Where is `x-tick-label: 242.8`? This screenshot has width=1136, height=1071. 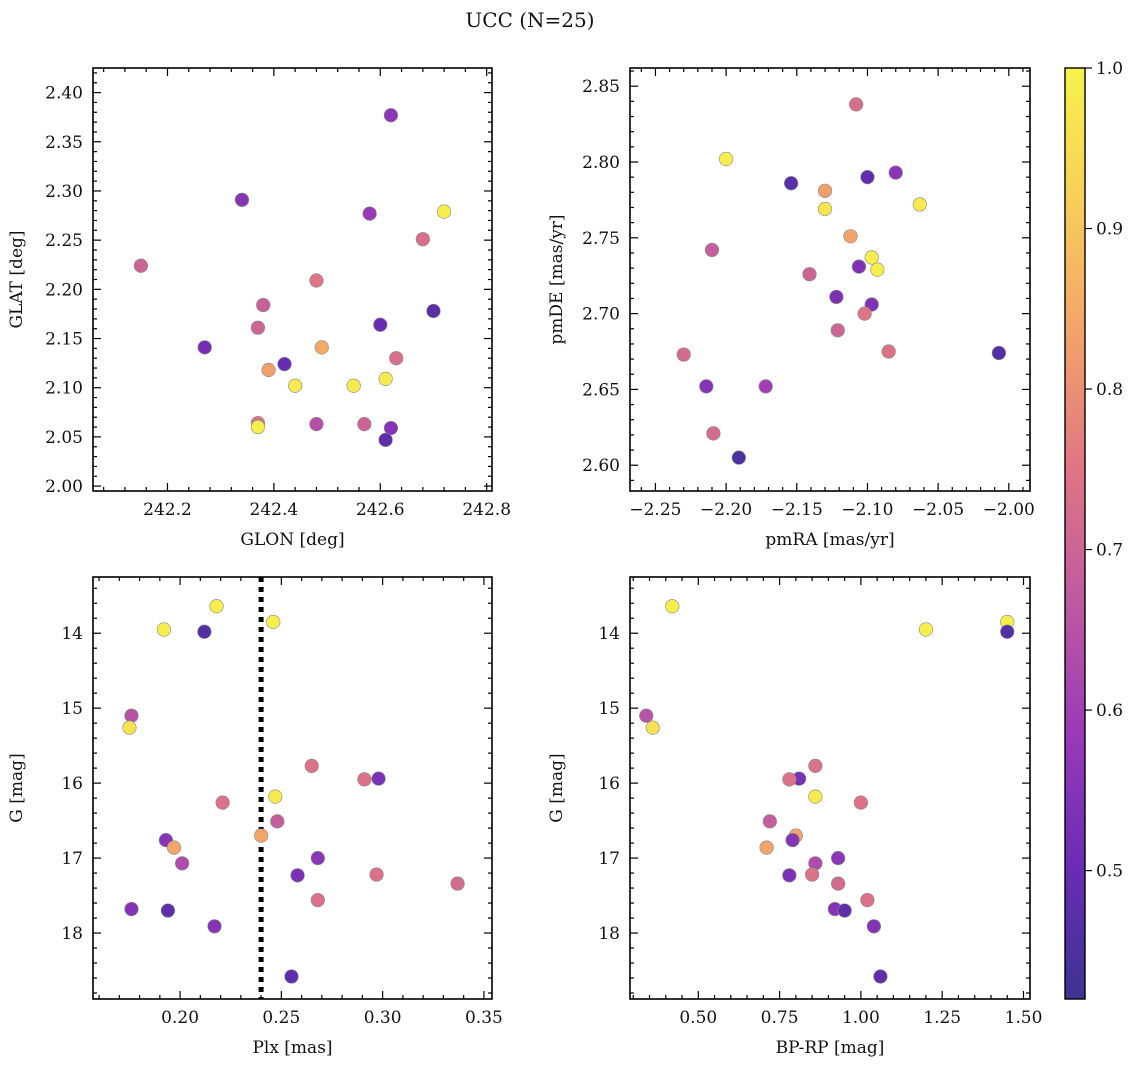 x-tick-label: 242.8 is located at coordinates (486, 510).